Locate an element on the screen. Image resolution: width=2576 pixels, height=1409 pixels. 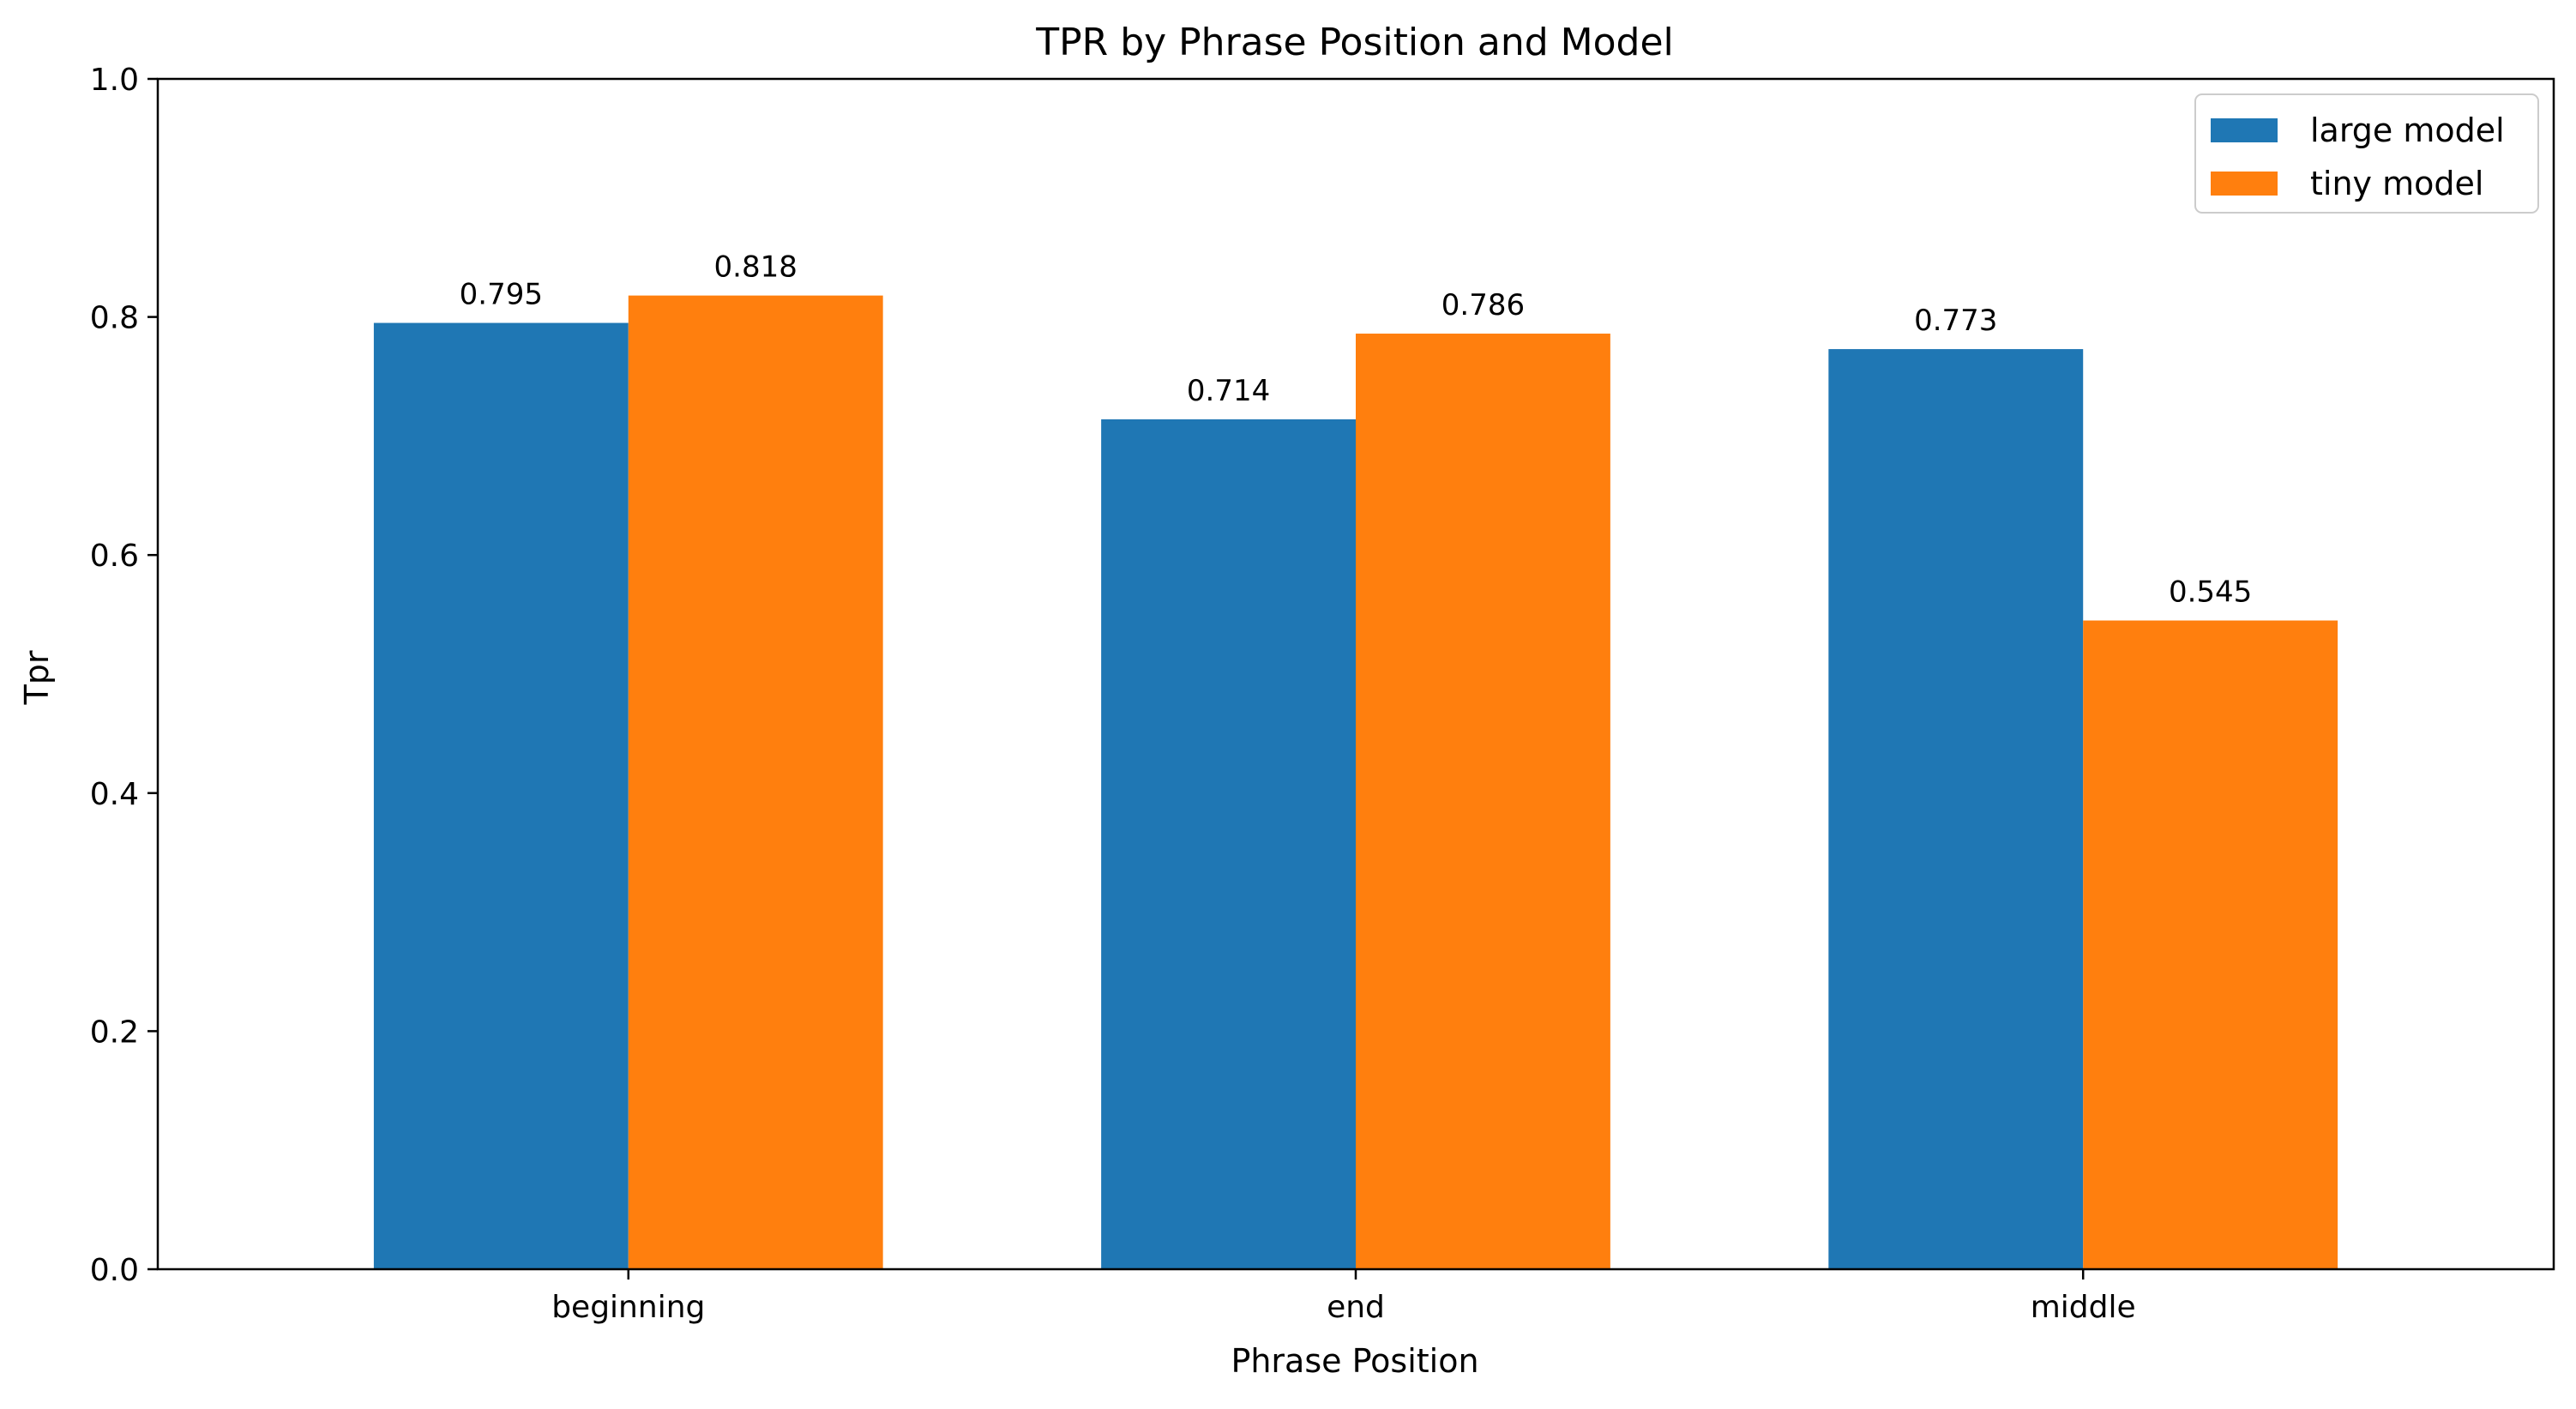
y-axis: 0.0 0.2 0.4 0.6 0.8 1.0 is located at coordinates (124, 675).